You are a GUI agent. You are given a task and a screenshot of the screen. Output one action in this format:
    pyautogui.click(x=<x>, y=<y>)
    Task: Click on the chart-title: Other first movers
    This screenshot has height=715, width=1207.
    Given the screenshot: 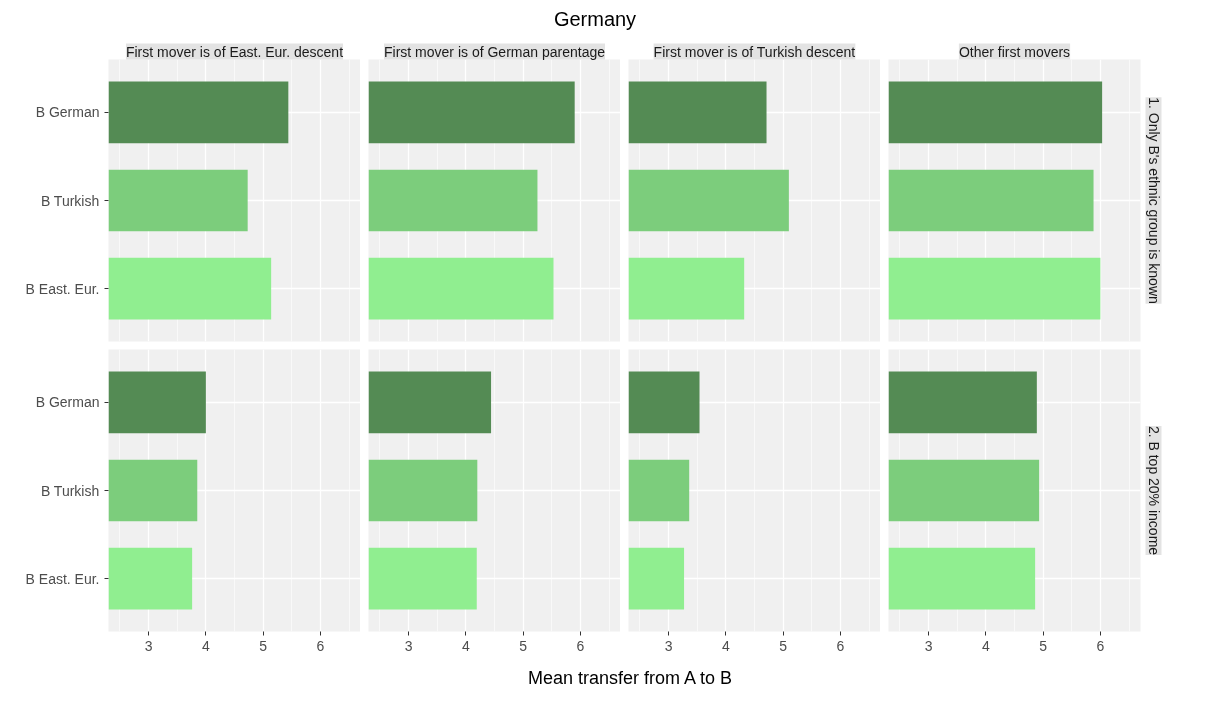 What is the action you would take?
    pyautogui.click(x=1014, y=51)
    